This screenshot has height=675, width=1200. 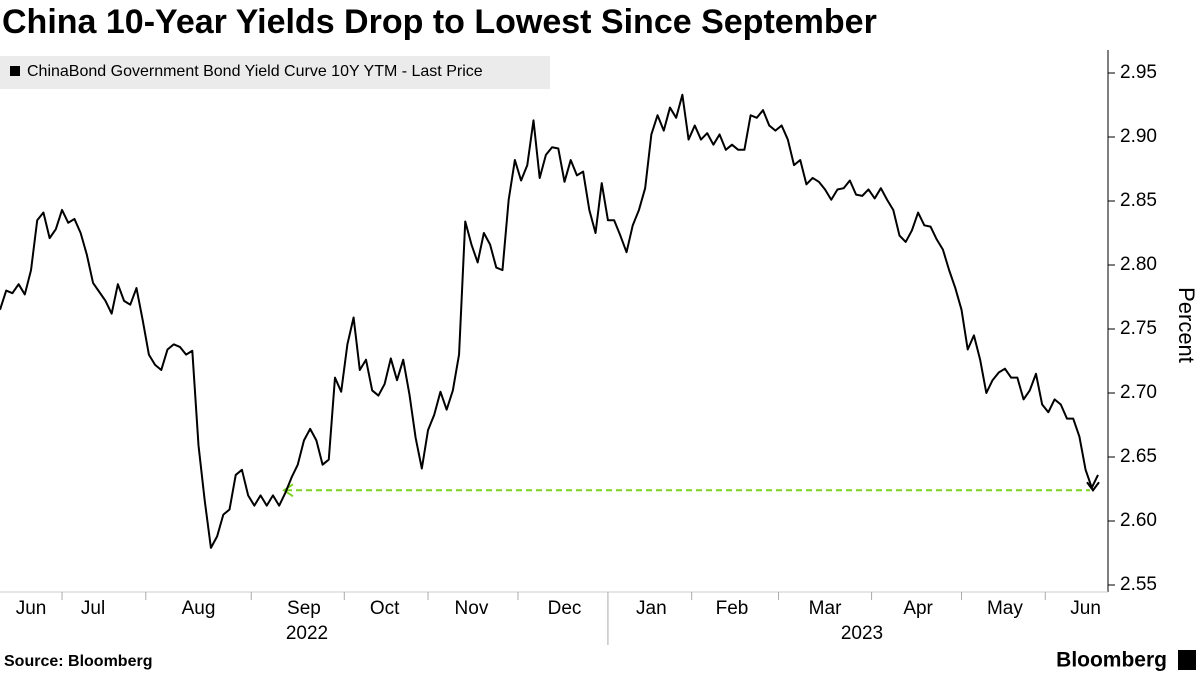 I want to click on brand: Bloomberg, so click(x=1111, y=660).